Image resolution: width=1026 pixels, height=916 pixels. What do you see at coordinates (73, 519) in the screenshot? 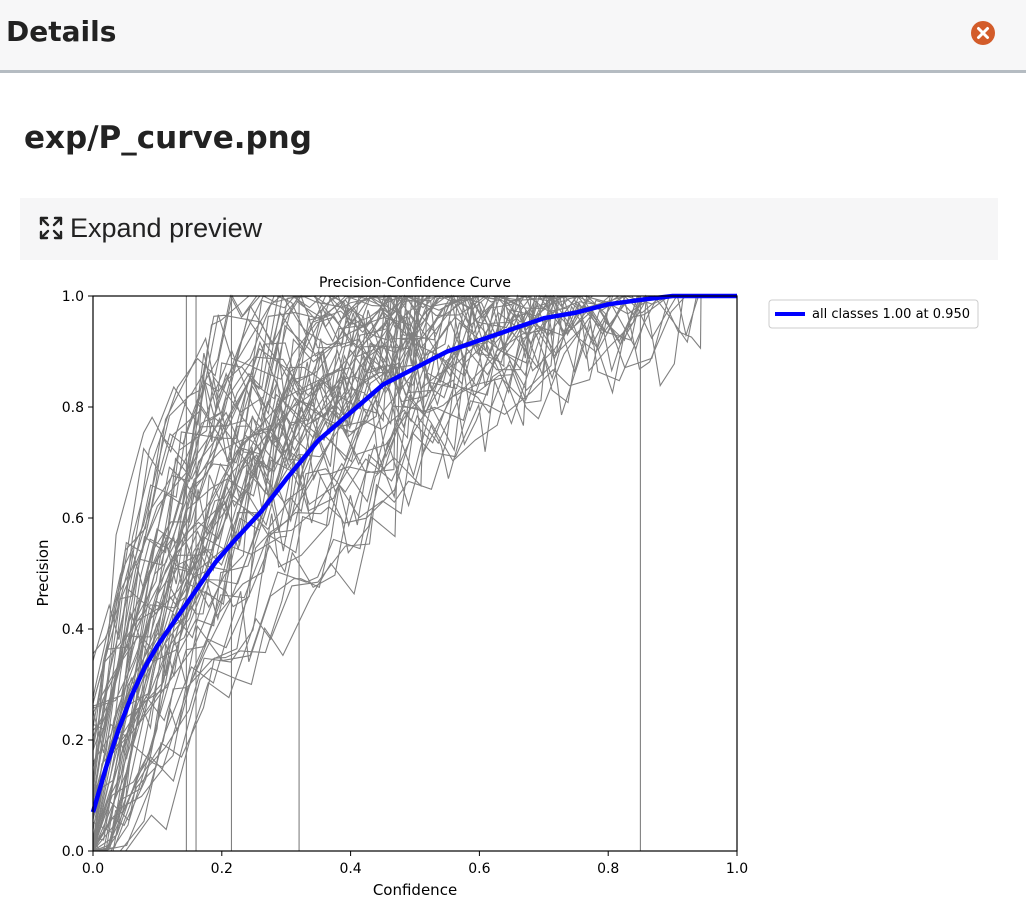
I see `y-tick-label: 0.6` at bounding box center [73, 519].